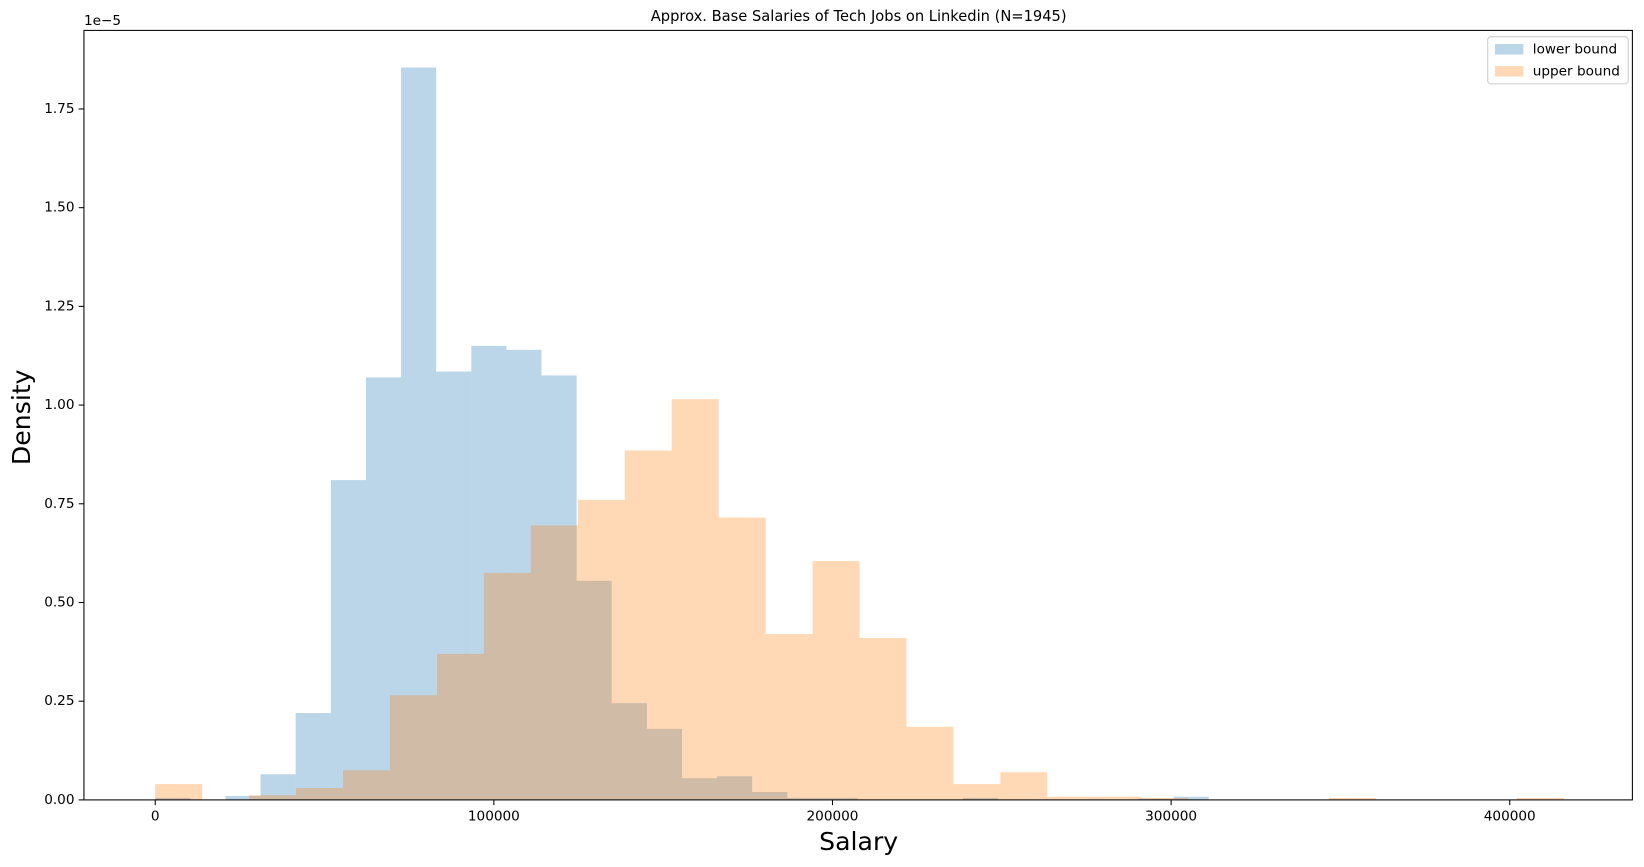  I want to click on x-tick-label: 0, so click(155, 817).